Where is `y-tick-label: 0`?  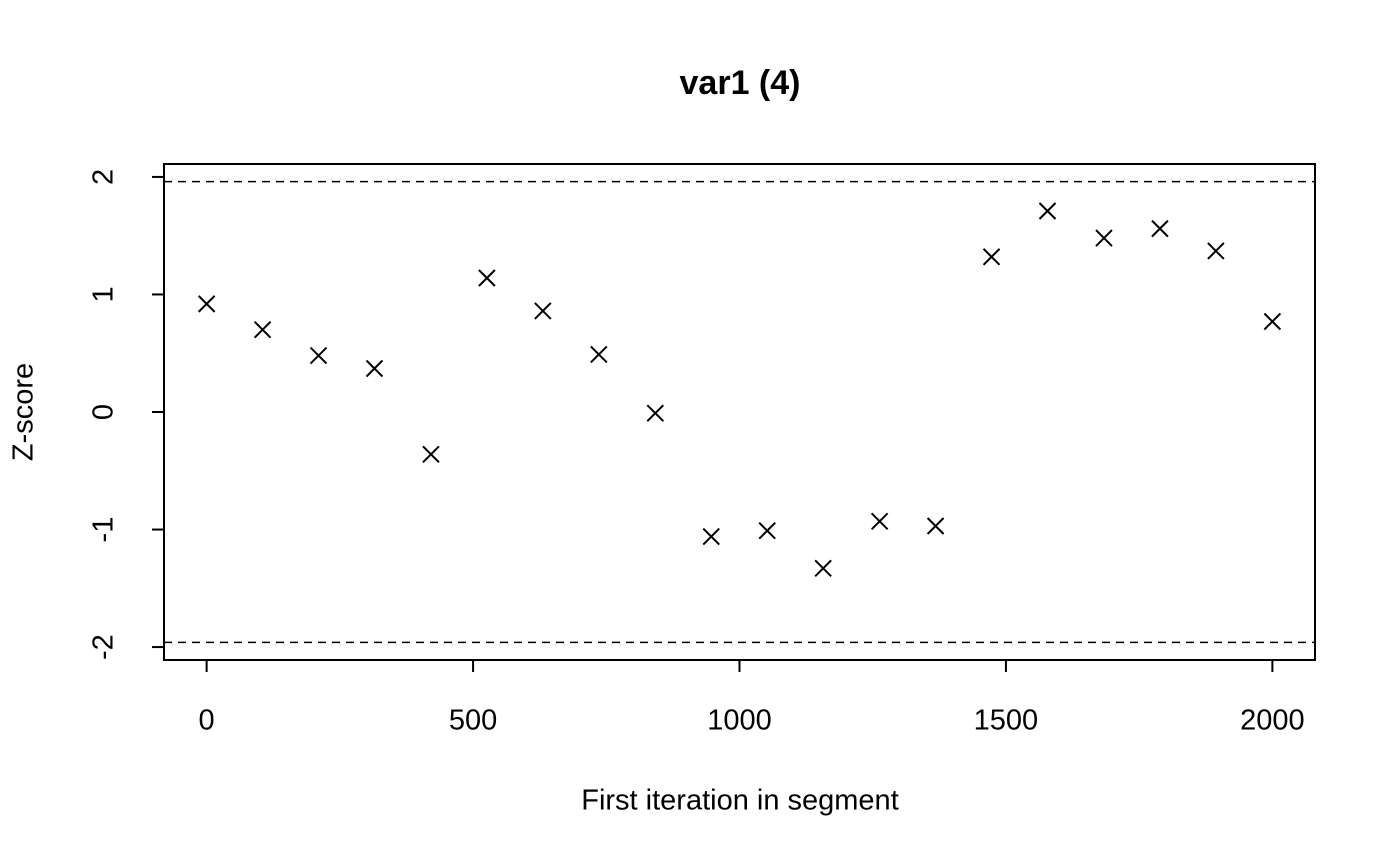
y-tick-label: 0 is located at coordinates (104, 412).